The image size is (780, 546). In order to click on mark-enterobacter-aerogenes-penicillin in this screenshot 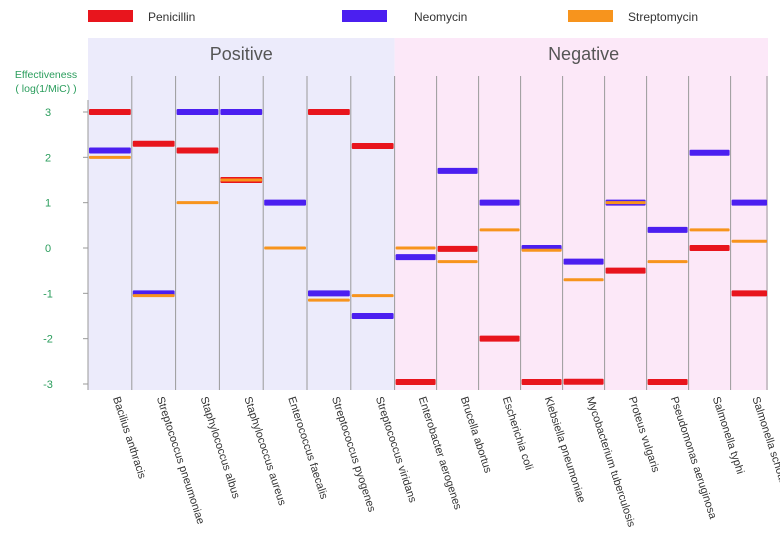, I will do `click(415, 382)`.